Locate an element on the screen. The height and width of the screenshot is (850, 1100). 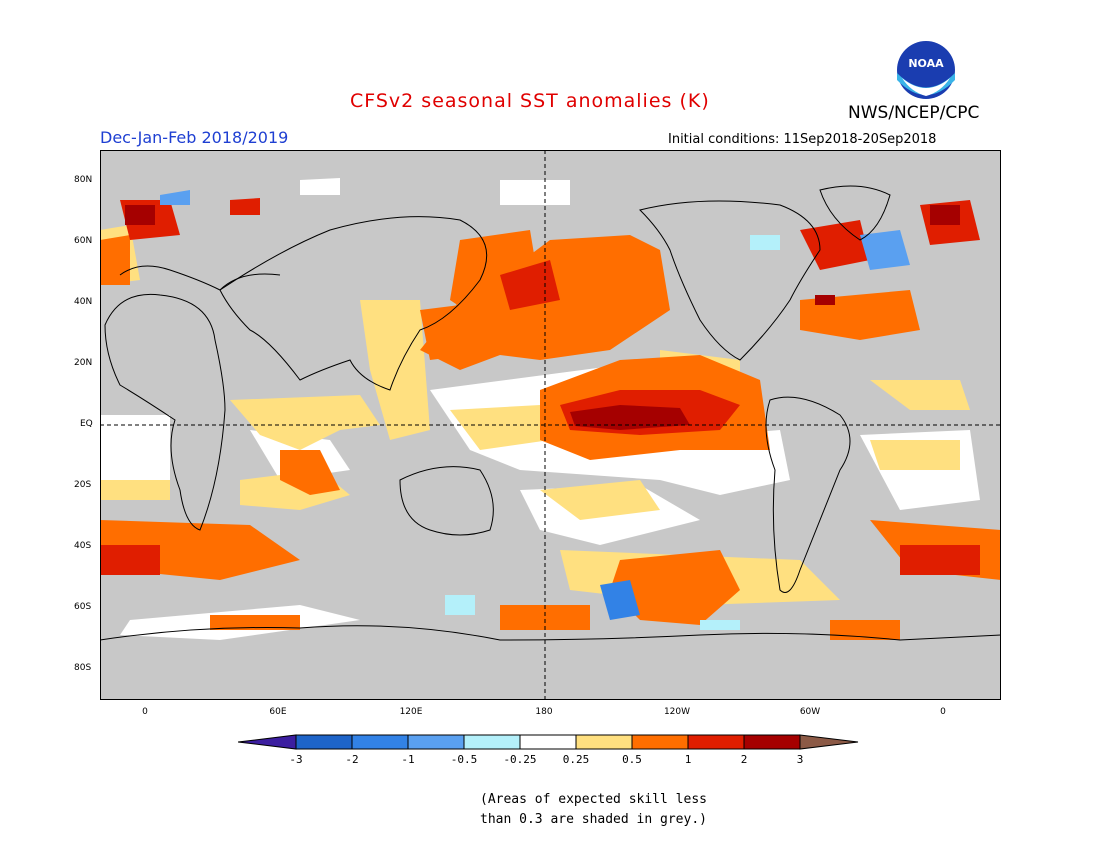
lat-label: 80S is located at coordinates (83, 668).